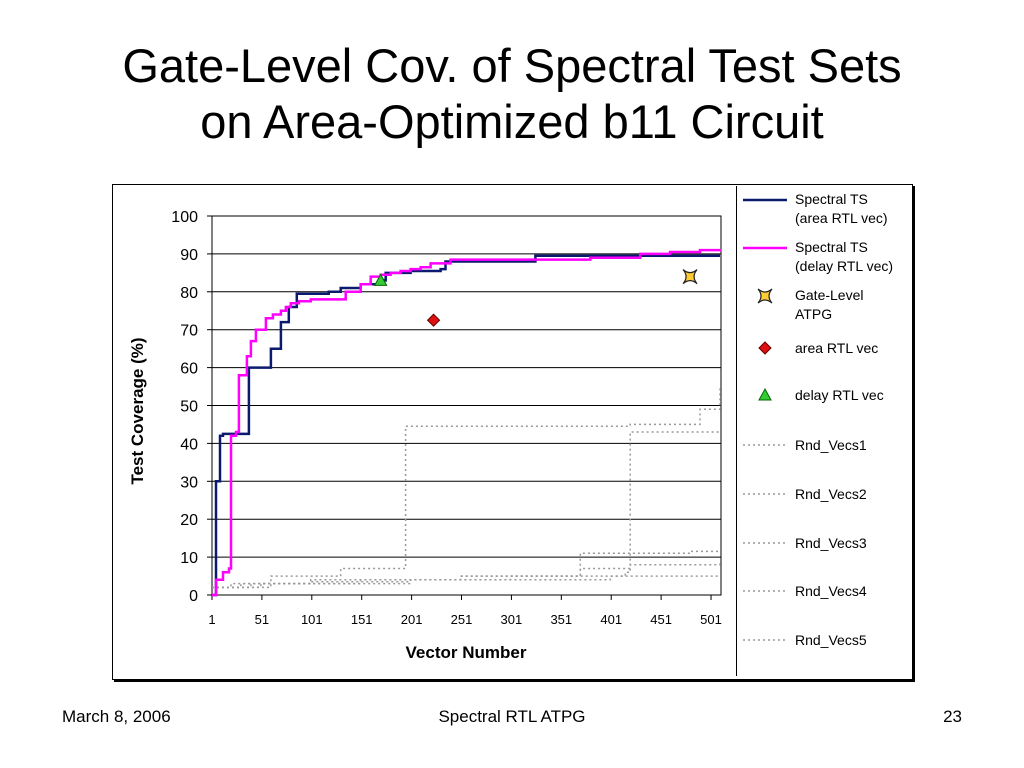 The width and height of the screenshot is (1024, 768). I want to click on y-tick-label: 80, so click(189, 293).